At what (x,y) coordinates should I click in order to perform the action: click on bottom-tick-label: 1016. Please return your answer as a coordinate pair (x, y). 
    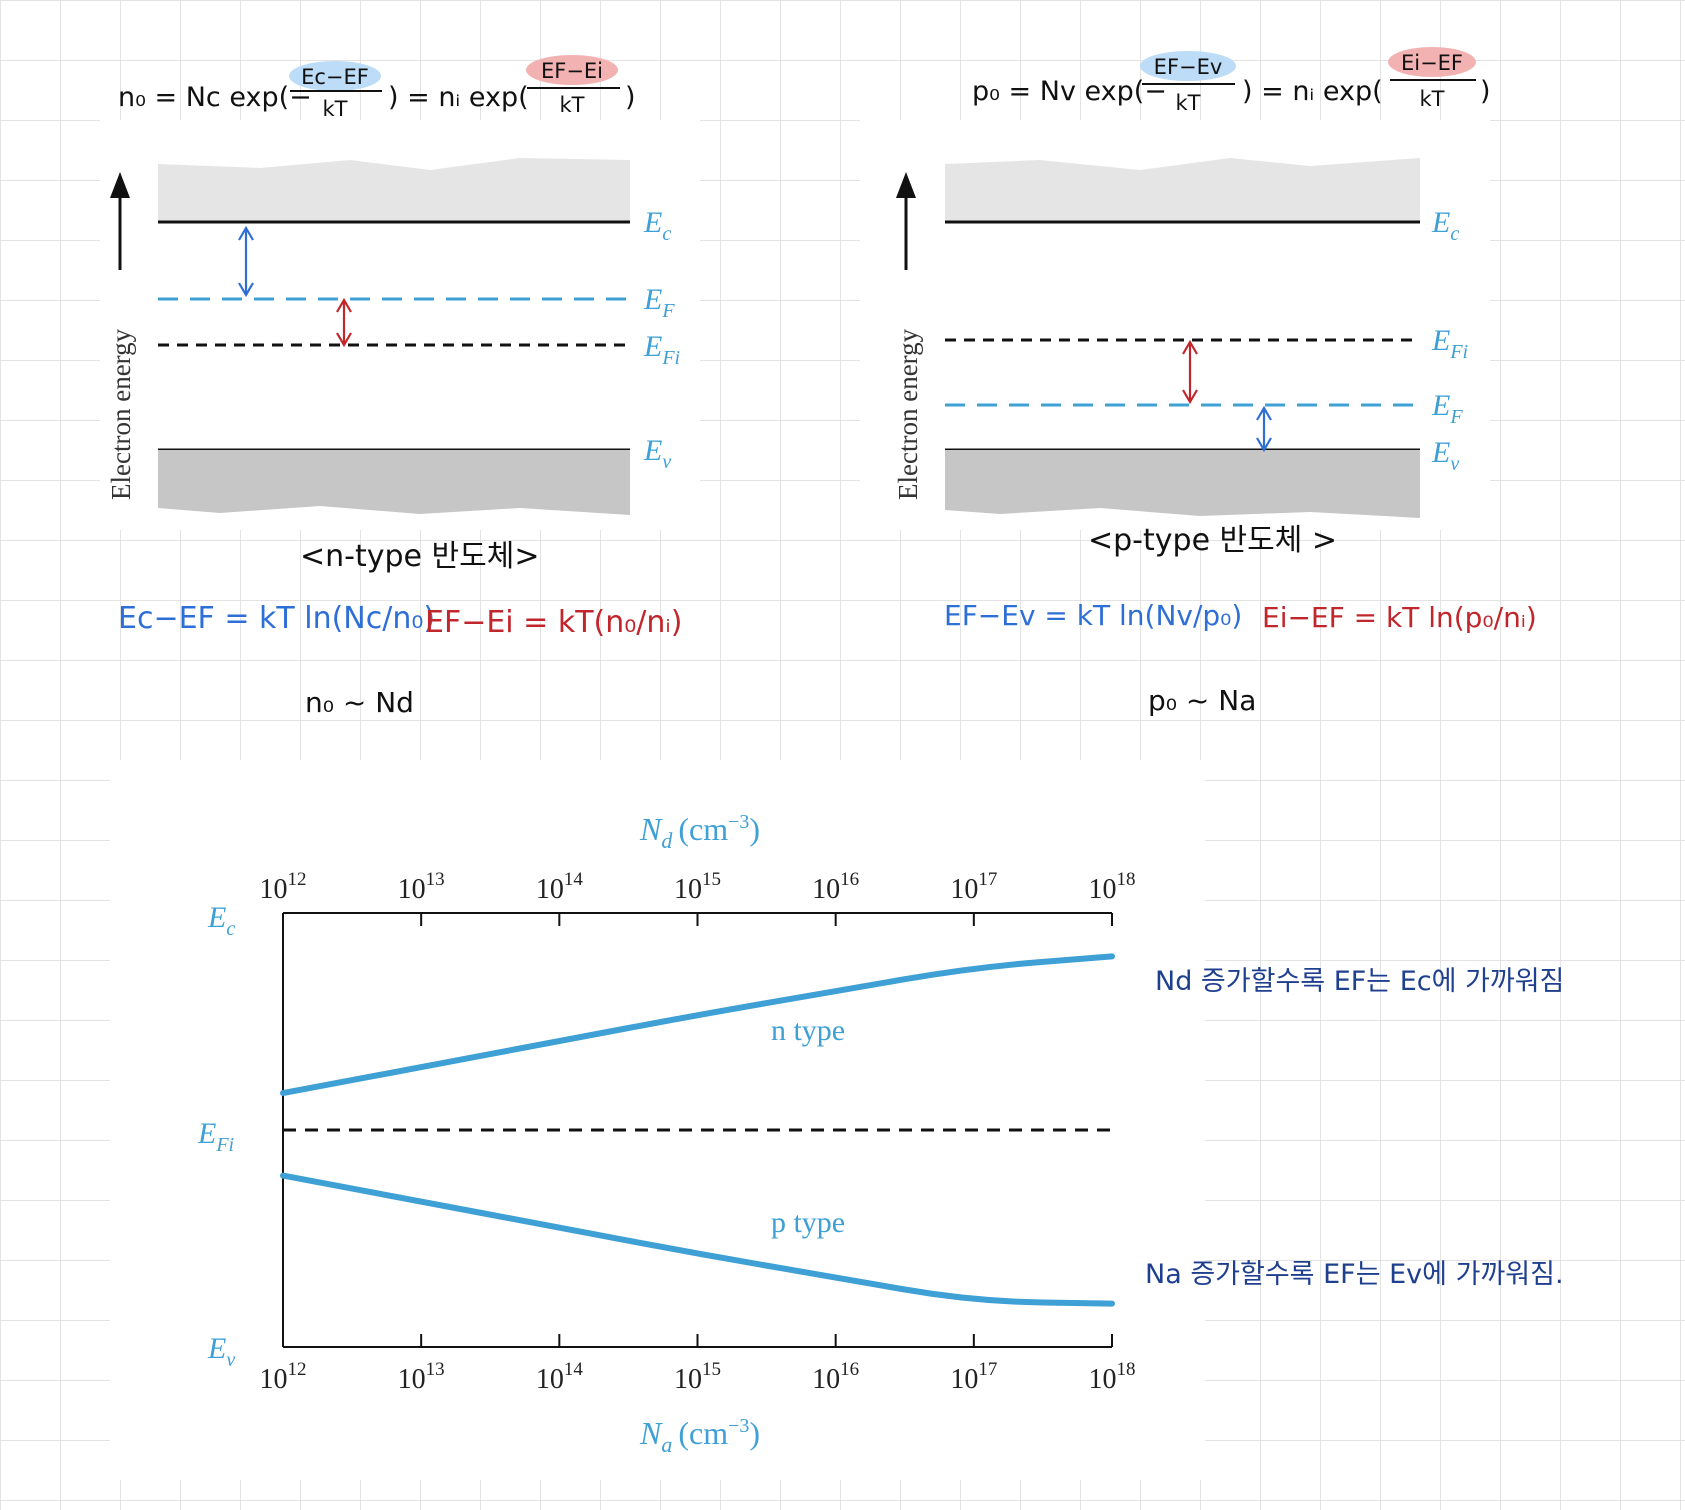
    Looking at the image, I should click on (835, 1377).